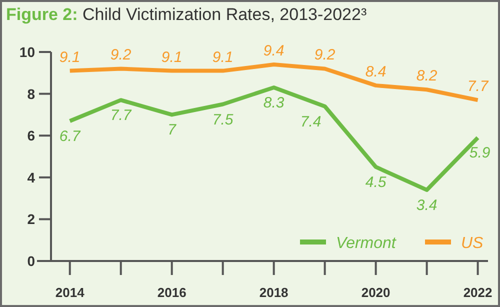  What do you see at coordinates (31, 136) in the screenshot?
I see `y-tick-label: 6` at bounding box center [31, 136].